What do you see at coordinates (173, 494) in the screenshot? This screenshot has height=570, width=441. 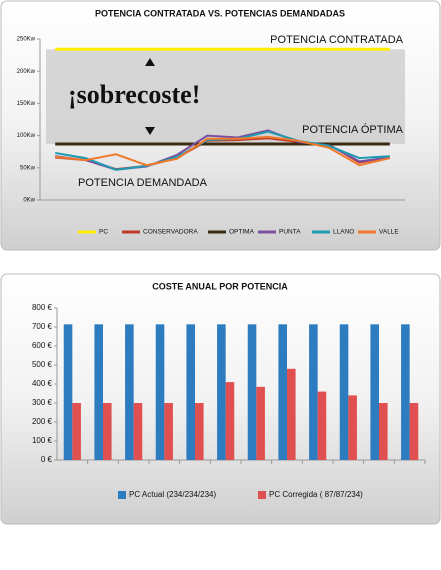 I see `legend-label: PC Actual (234/234/234)` at bounding box center [173, 494].